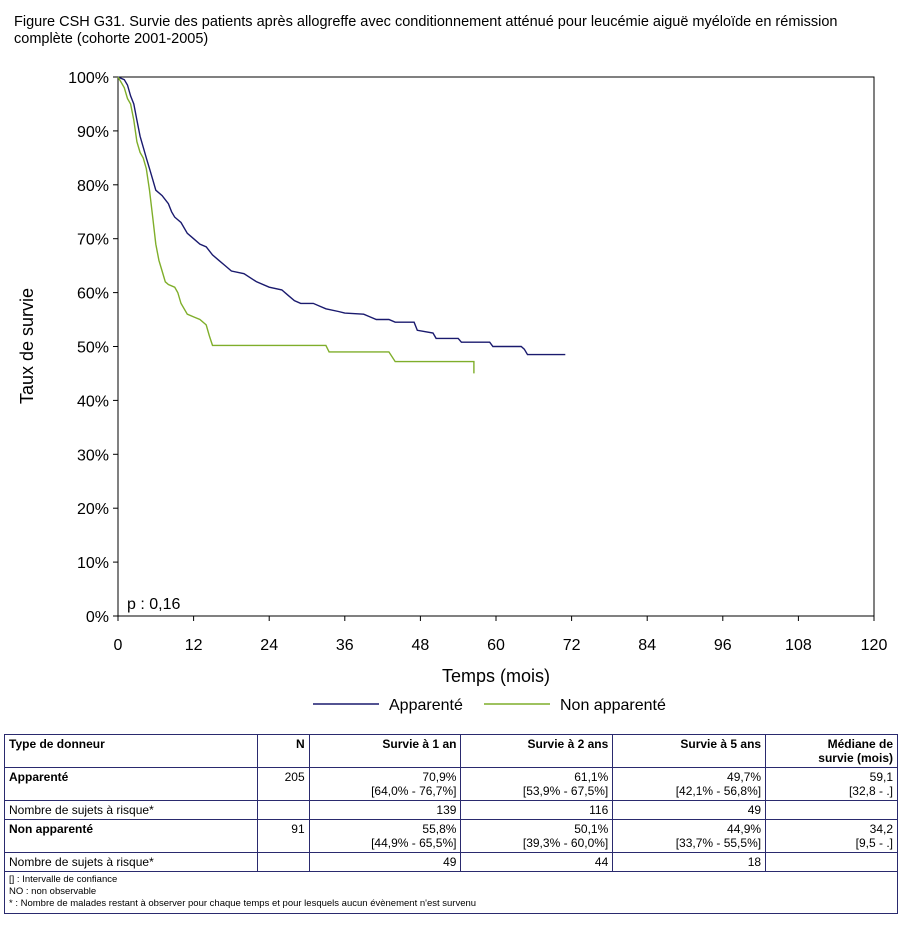  Describe the element at coordinates (93, 455) in the screenshot. I see `y-tick-label: 30%` at that location.